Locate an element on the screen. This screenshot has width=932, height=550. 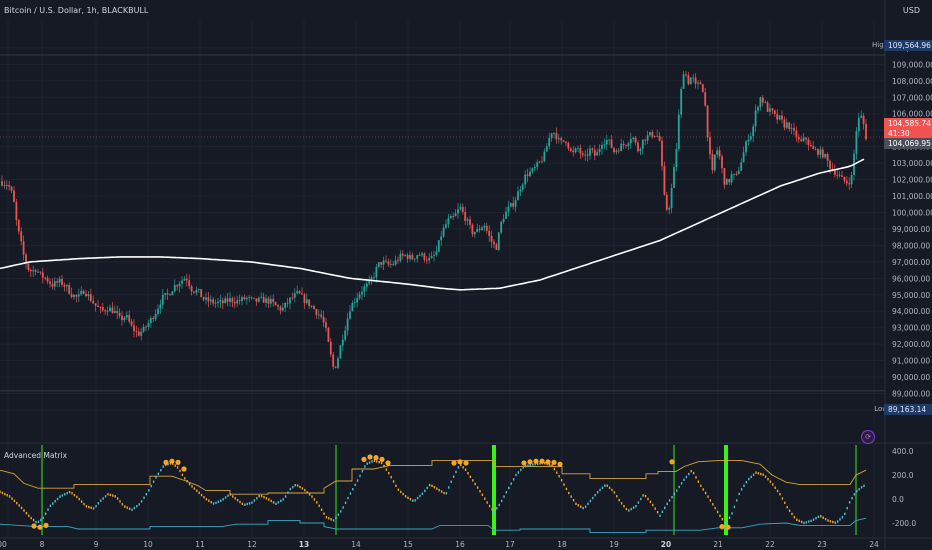
time-tick-label: 14 is located at coordinates (356, 544).